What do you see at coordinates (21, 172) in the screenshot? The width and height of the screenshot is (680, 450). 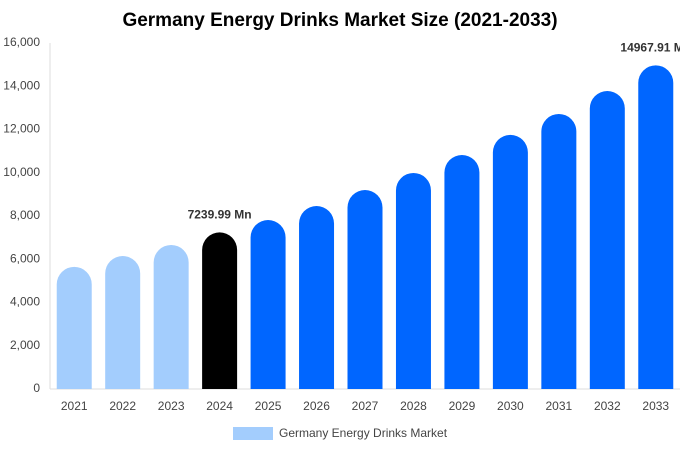 I see `y-tick-label: 10,000` at bounding box center [21, 172].